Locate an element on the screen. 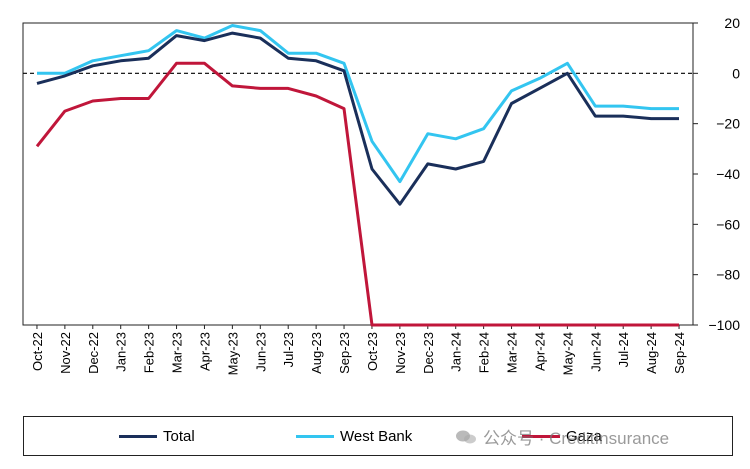 This screenshot has height=469, width=750. x-tick-label: Apr-24 is located at coordinates (539, 351).